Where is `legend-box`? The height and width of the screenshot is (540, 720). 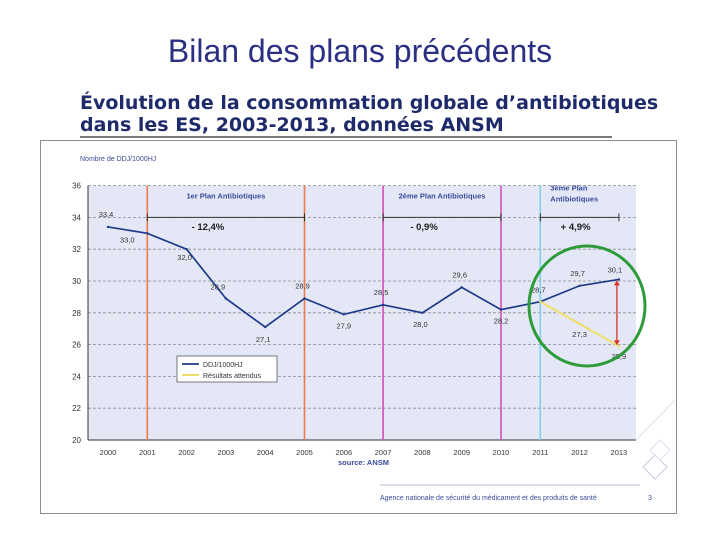 legend-box is located at coordinates (227, 369).